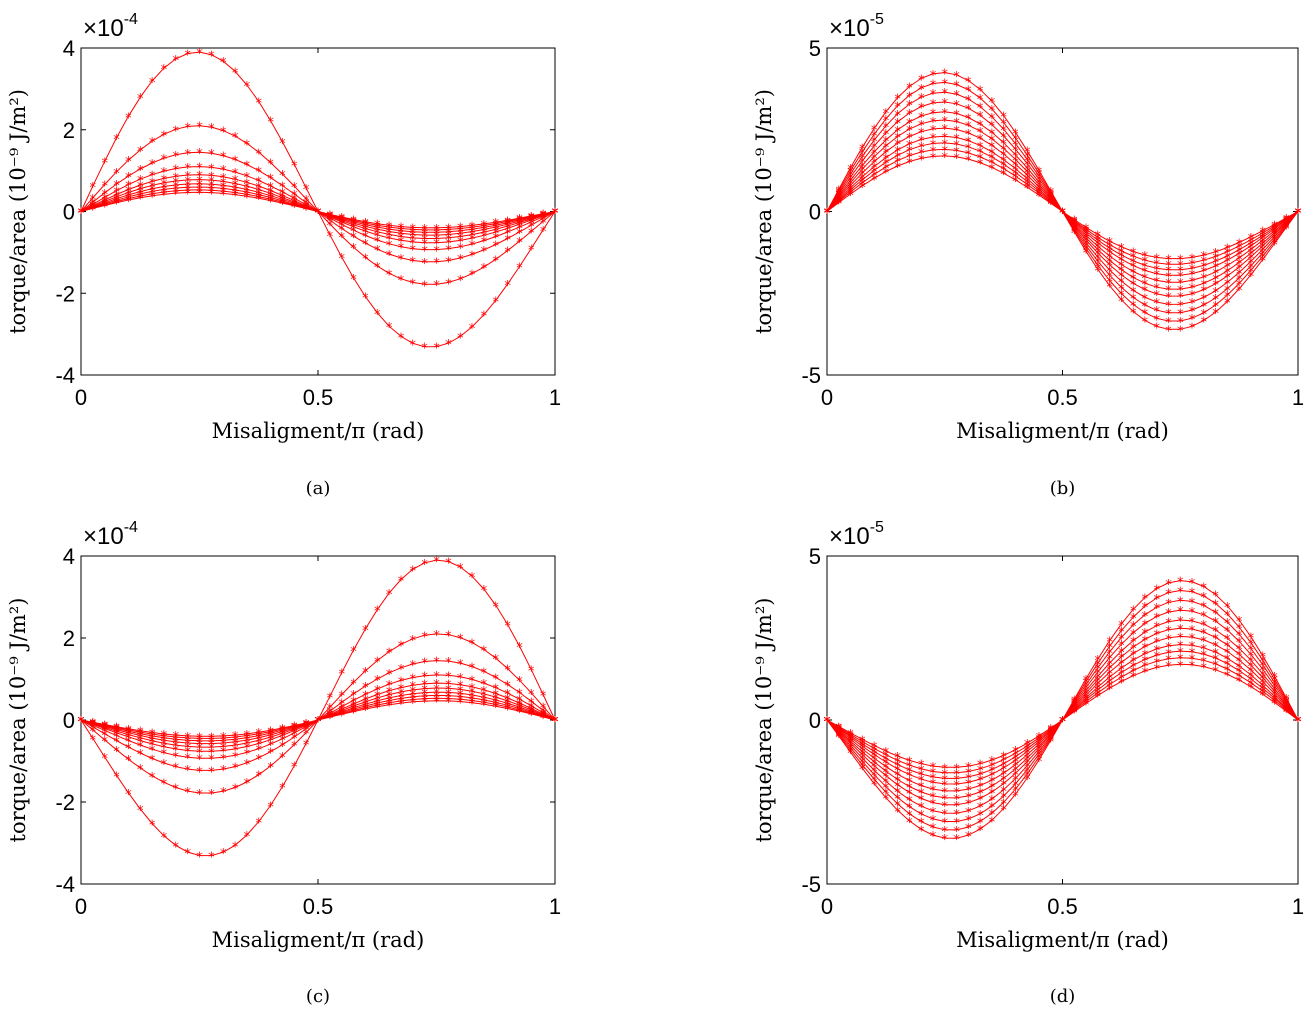  What do you see at coordinates (849, 536) in the screenshot?
I see `exponent-base: ×10` at bounding box center [849, 536].